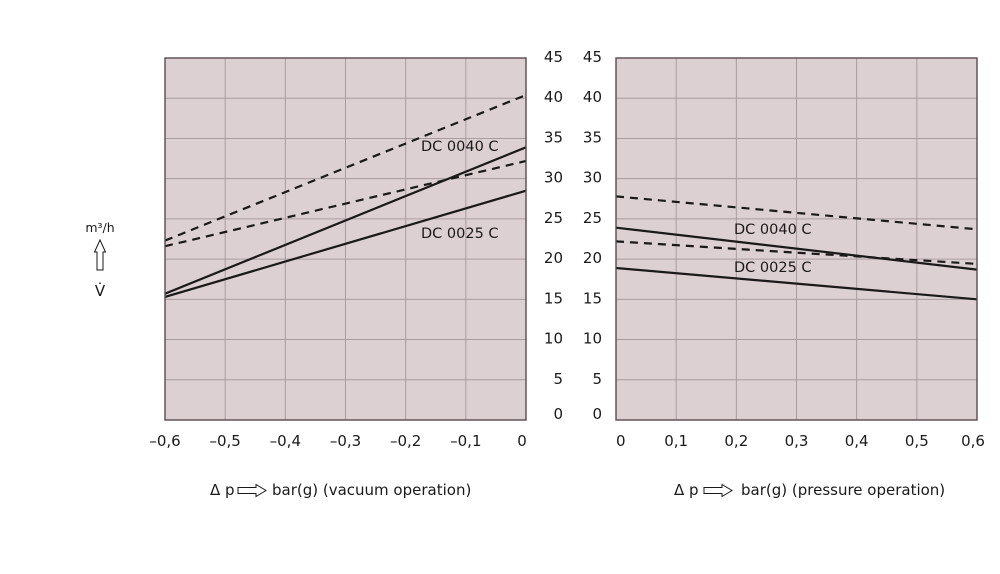 The height and width of the screenshot is (574, 1000). What do you see at coordinates (592, 97) in the screenshot?
I see `pressure-y-tick-label: 40` at bounding box center [592, 97].